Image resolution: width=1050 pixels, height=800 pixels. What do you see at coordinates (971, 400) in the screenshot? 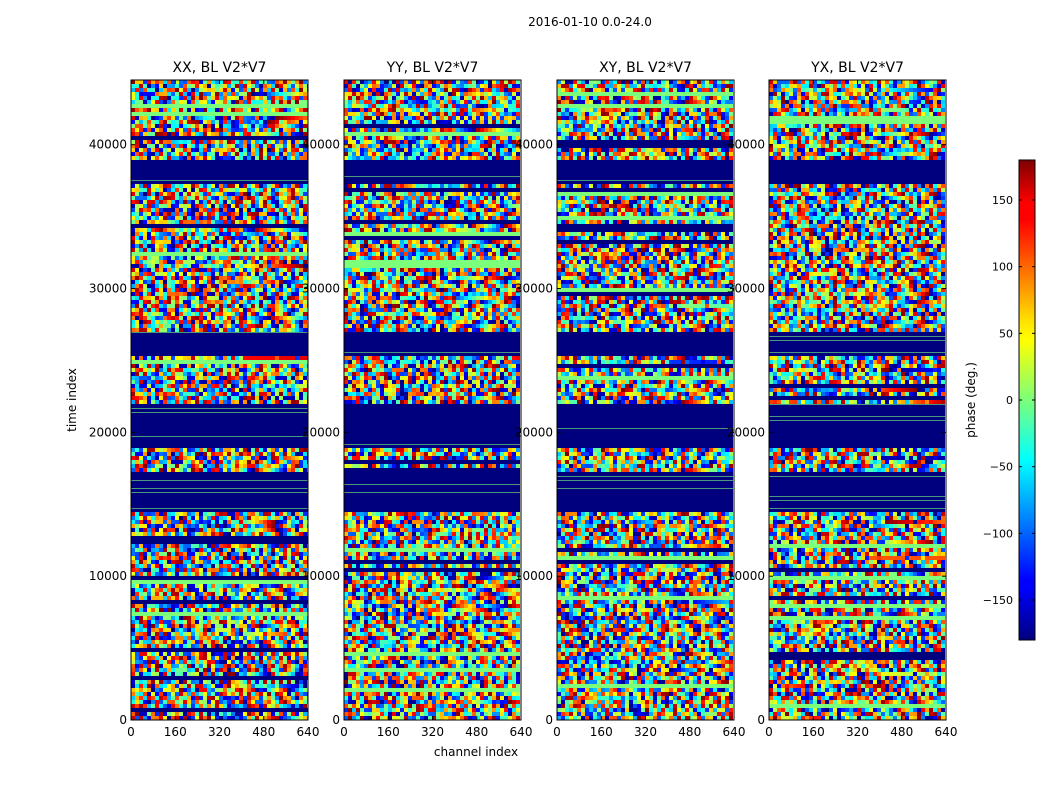
I see `colorbar-label: phase (deg.)` at bounding box center [971, 400].